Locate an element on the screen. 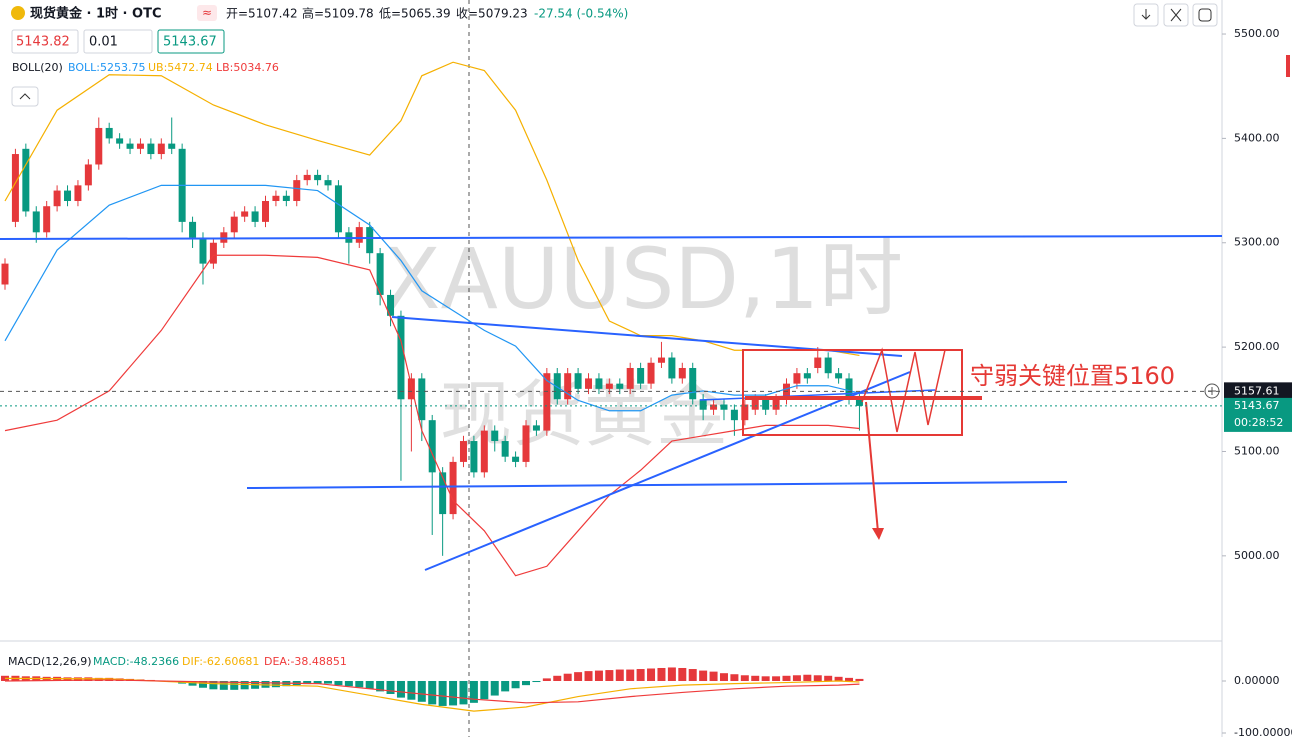  indicator-legend: BOLL:5253.75 is located at coordinates (106, 67).